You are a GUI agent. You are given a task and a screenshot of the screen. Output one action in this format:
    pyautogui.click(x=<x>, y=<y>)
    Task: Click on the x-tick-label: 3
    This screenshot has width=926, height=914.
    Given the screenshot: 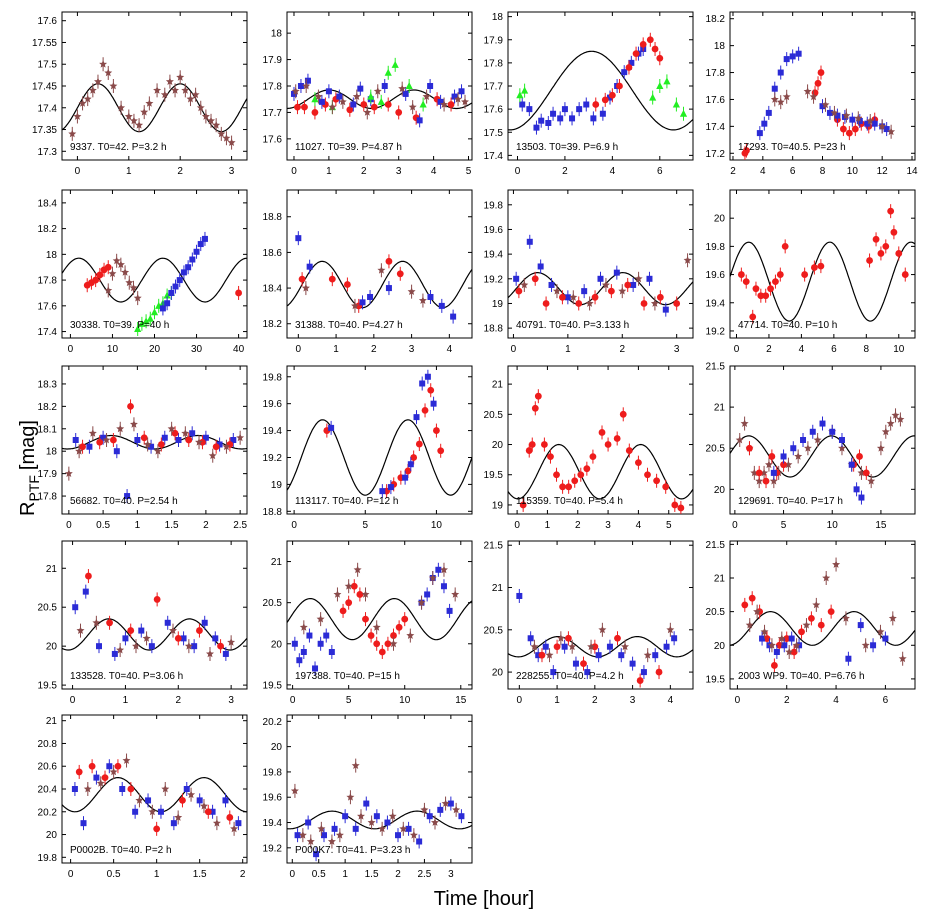 What is the action you would take?
    pyautogui.click(x=451, y=874)
    